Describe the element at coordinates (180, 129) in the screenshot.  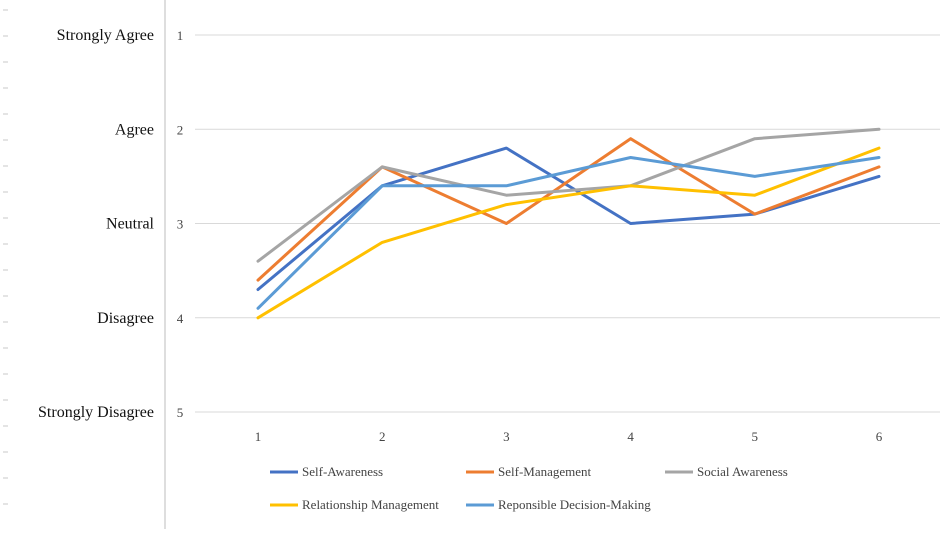
I see `y-tick-label: 2` at that location.